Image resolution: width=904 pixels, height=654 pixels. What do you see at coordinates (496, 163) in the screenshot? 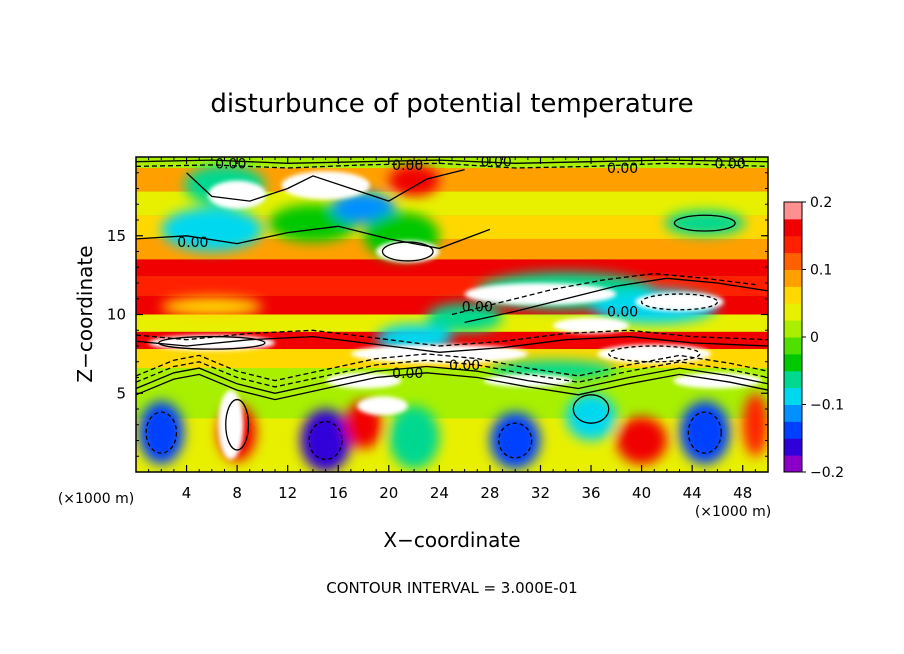
I see `contour-label-2: 0.00` at bounding box center [496, 163].